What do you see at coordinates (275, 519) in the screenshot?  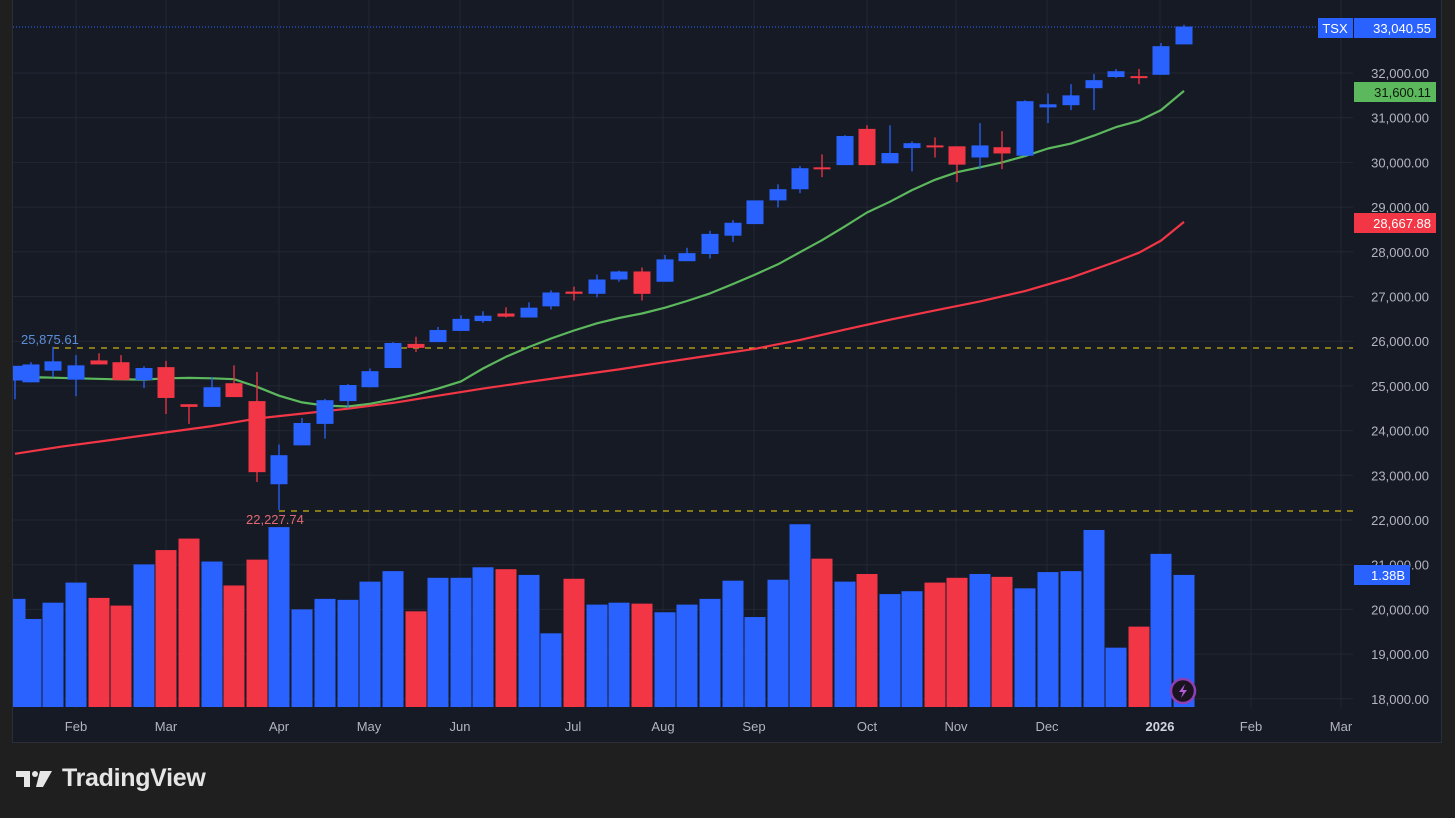 I see `low-price-marker: 22,227.74` at bounding box center [275, 519].